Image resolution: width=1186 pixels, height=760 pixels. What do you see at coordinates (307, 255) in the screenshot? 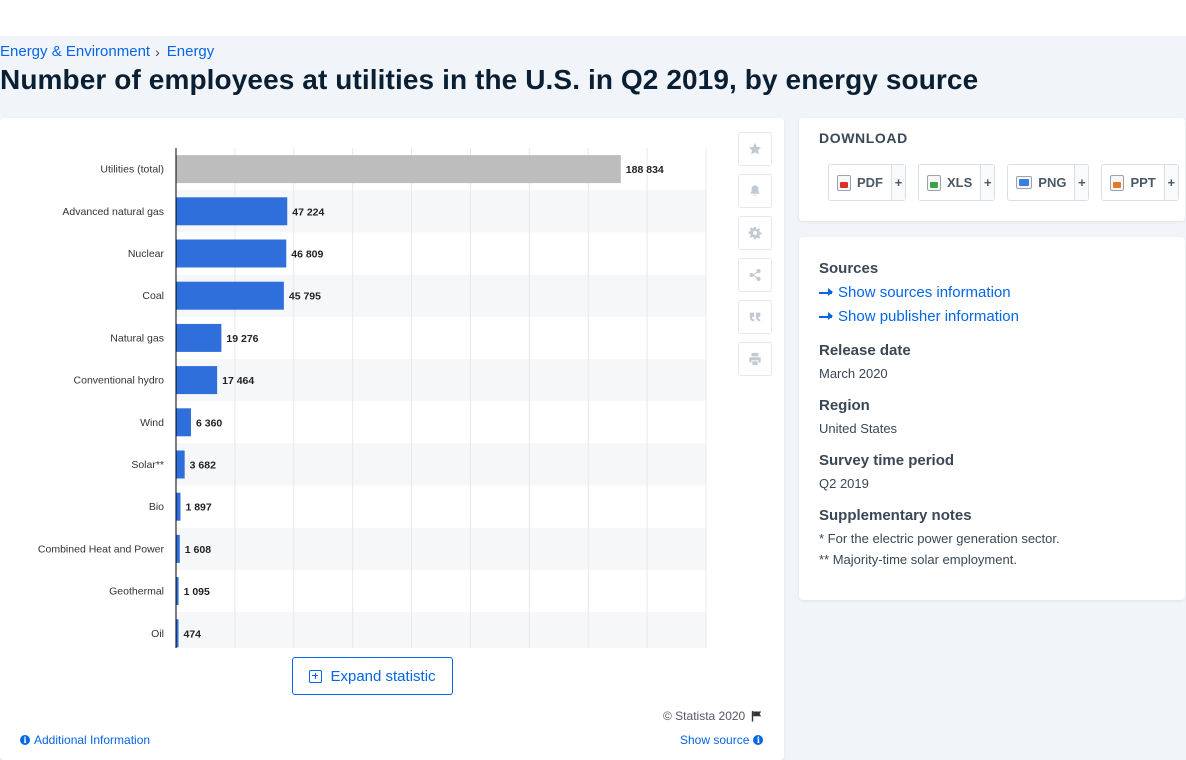
I see `value-label: 46 809` at bounding box center [307, 255].